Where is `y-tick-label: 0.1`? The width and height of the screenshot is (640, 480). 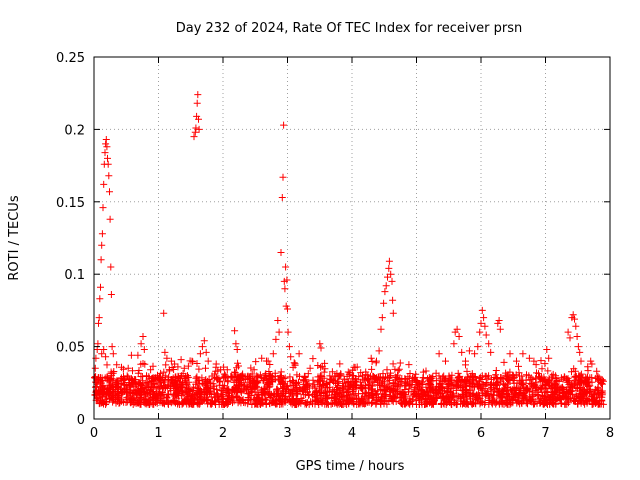 y-tick-label: 0.1 is located at coordinates (74, 275).